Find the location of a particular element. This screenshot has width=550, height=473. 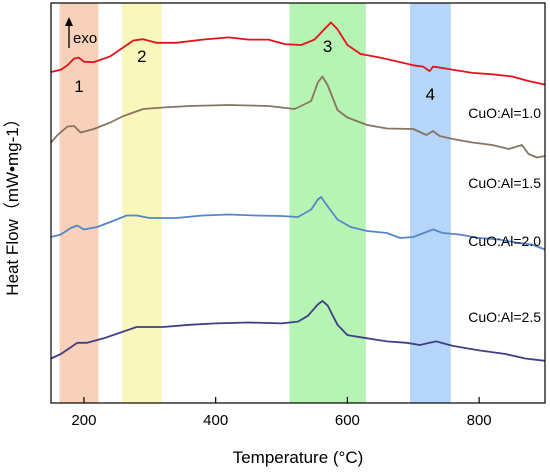

x-axis-ticks: 200 400 600 800 is located at coordinates (281, 413).